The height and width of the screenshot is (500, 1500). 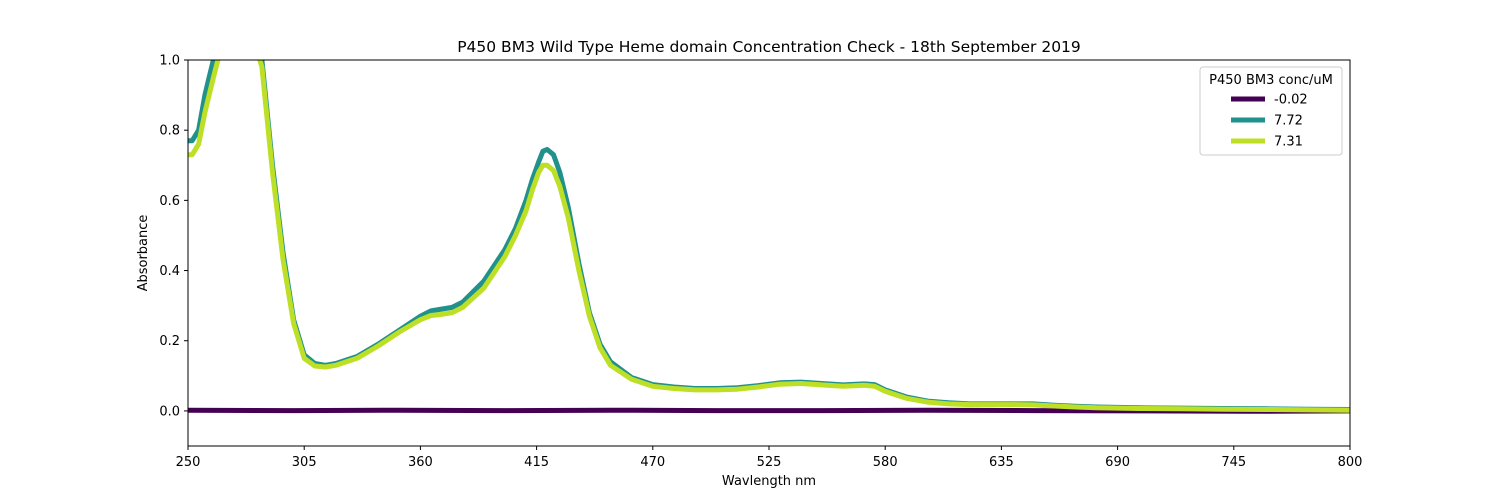 I want to click on y-tick-label: 0.0, so click(x=169, y=411).